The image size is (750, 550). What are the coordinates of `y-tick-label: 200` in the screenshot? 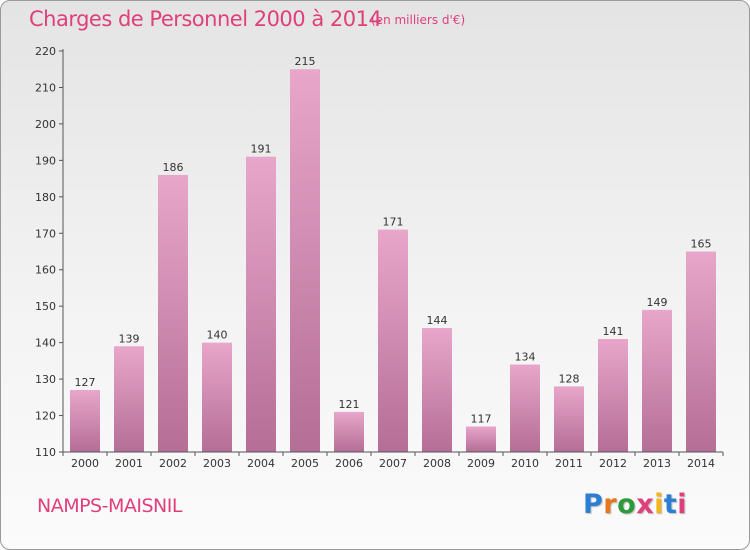 It's located at (45, 124).